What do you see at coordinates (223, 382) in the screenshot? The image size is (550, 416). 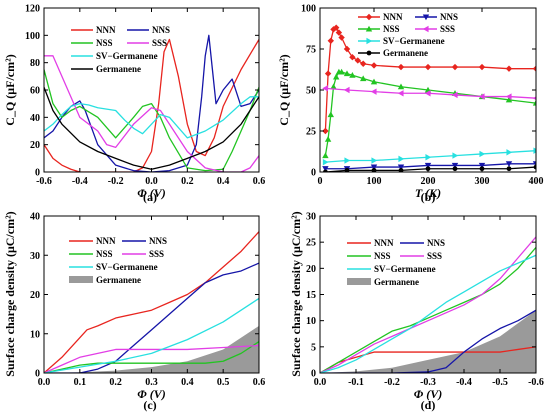 I see `x-tick-label: 0.5` at bounding box center [223, 382].